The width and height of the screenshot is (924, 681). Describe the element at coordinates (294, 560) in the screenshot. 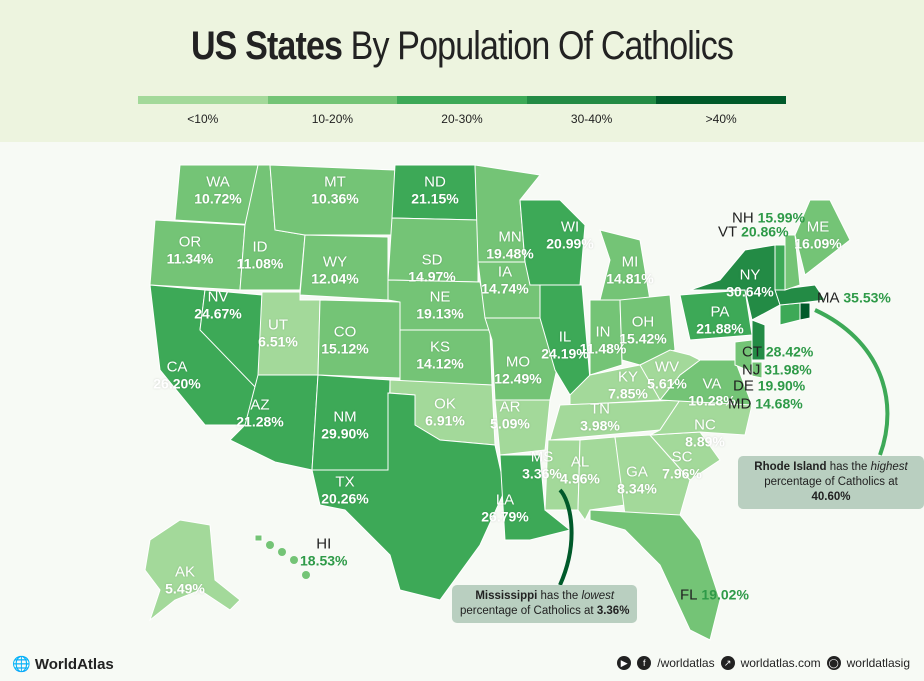

I see `hawaii-island` at that location.